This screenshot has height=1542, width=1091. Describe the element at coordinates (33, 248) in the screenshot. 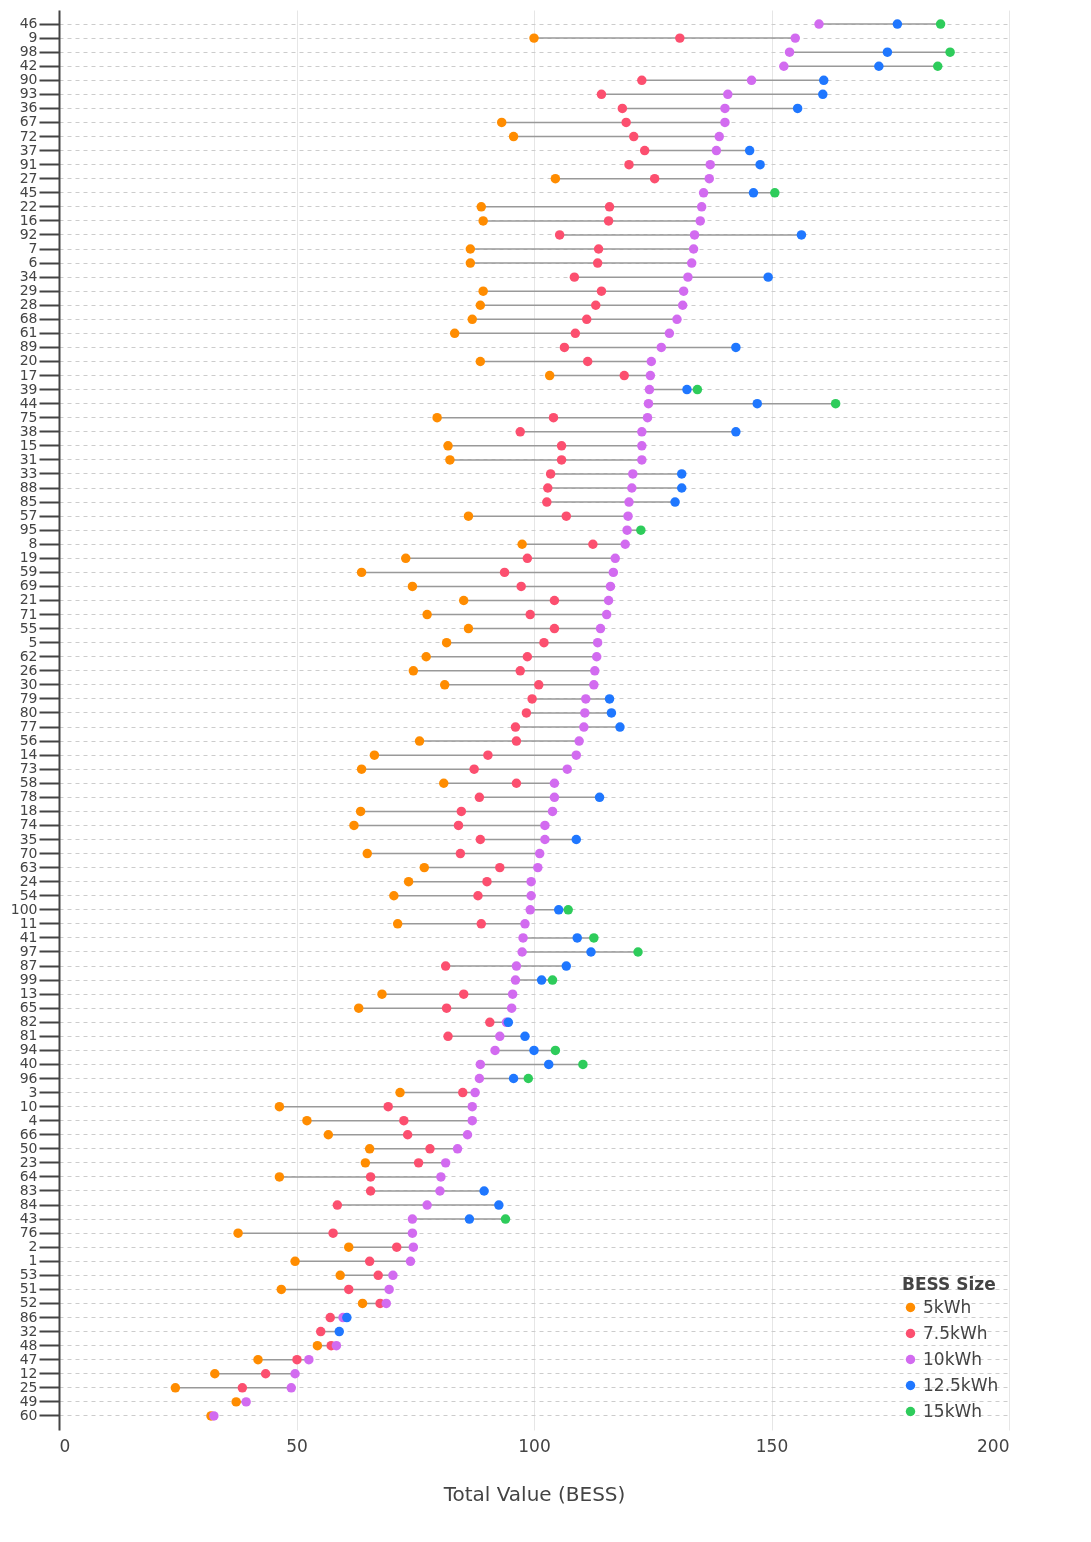

I see `y-tick-label: 7` at that location.